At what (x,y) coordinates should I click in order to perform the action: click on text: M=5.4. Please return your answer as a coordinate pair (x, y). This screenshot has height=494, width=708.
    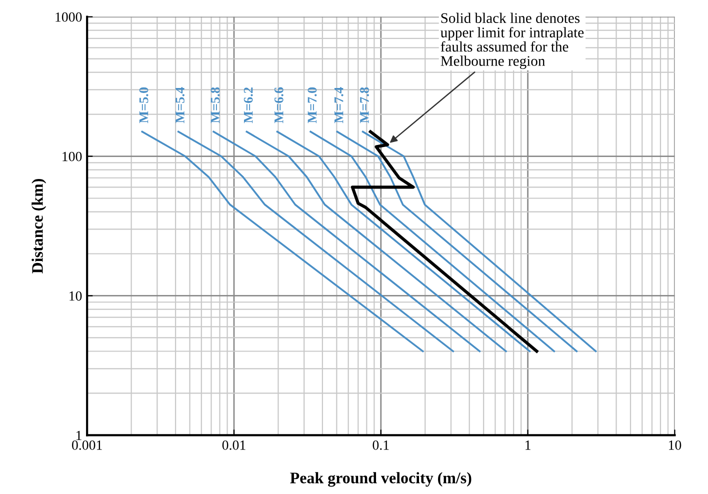
    Looking at the image, I should click on (180, 105).